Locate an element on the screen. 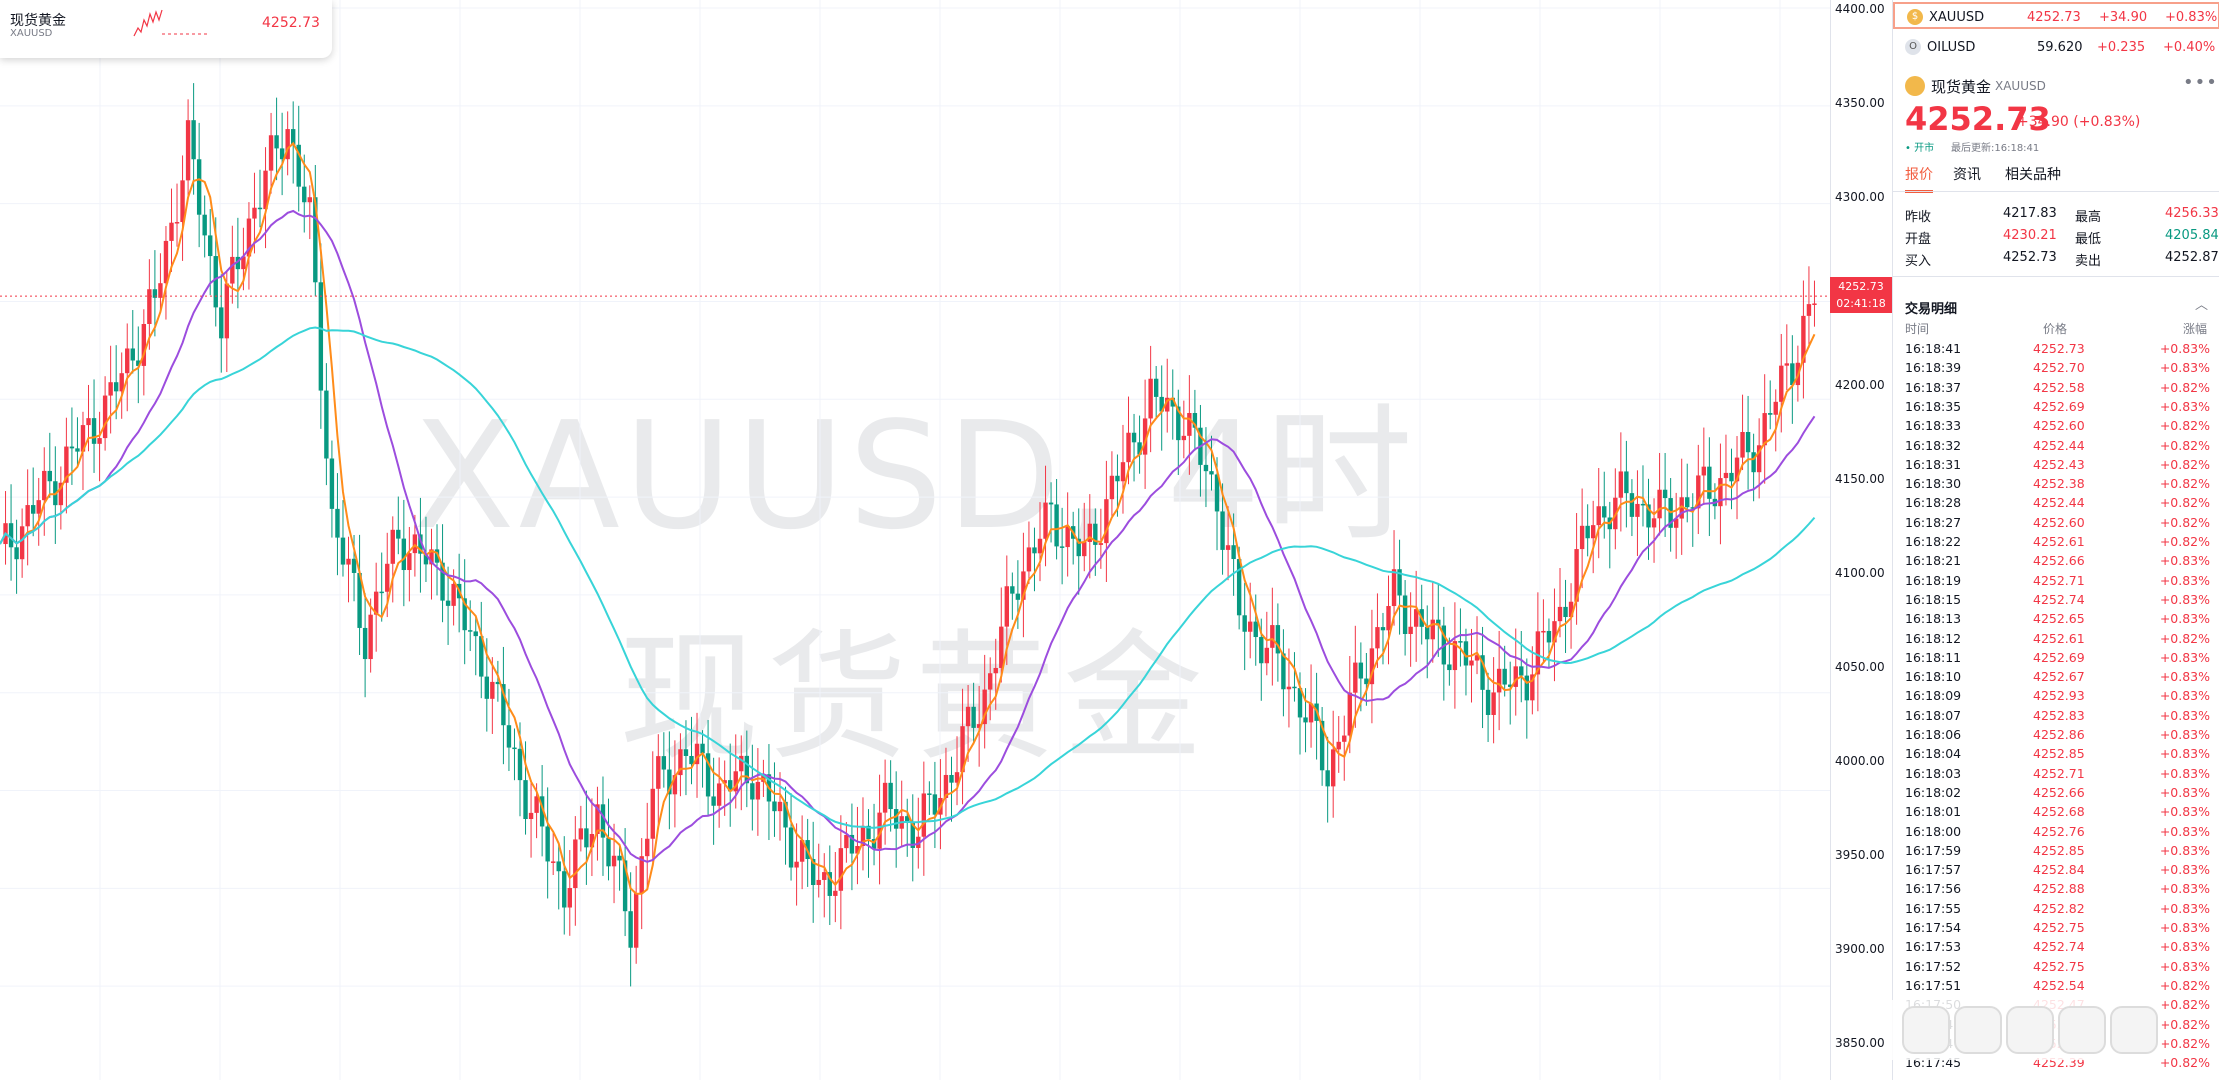 Image resolution: width=2219 pixels, height=1080 pixels. trade-row: 16:18:37 4252.58 +0.82% is located at coordinates (2056, 389).